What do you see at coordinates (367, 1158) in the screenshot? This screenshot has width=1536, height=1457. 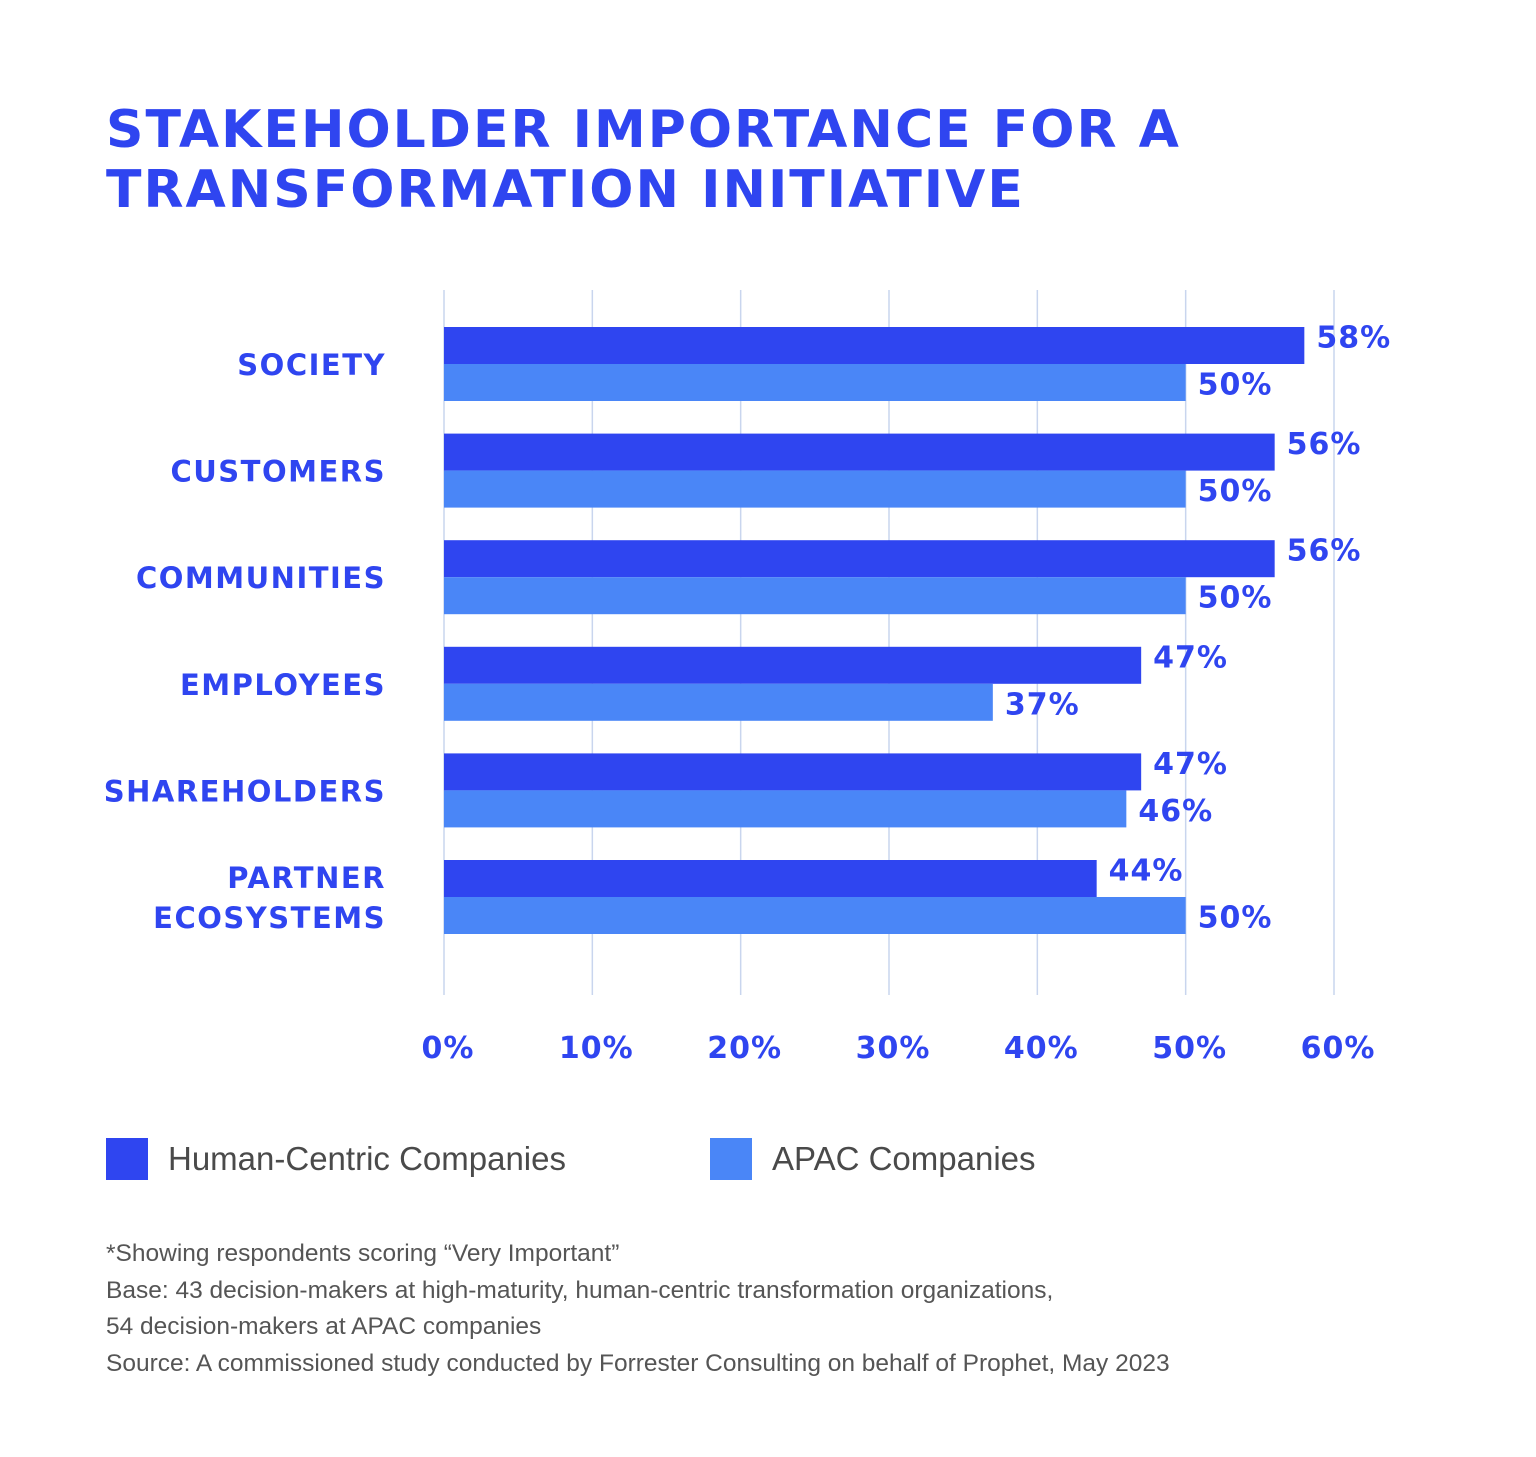 I see `legend-label-human-centric: Human-Centric Companies` at bounding box center [367, 1158].